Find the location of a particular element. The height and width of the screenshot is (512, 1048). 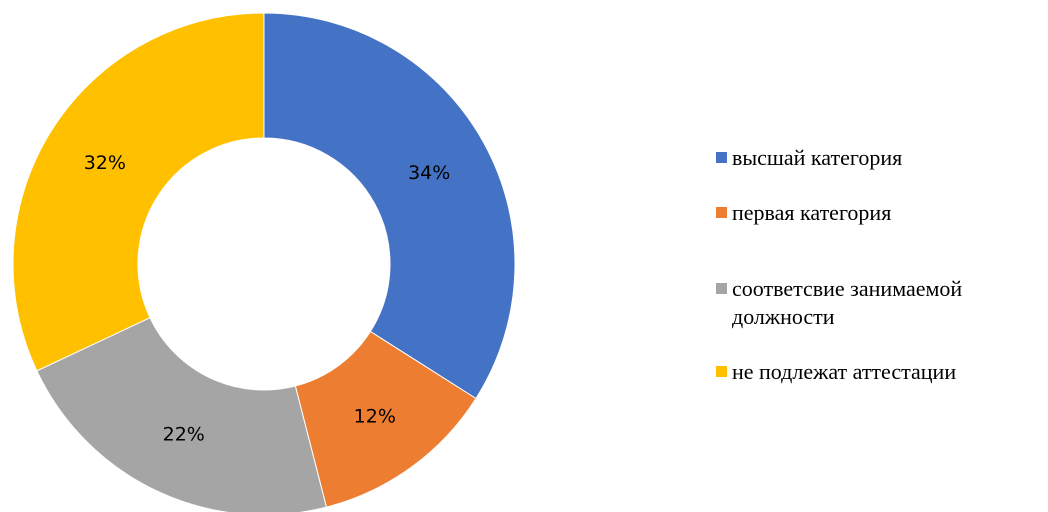

legend-swatch-not-subject is located at coordinates (721, 371).